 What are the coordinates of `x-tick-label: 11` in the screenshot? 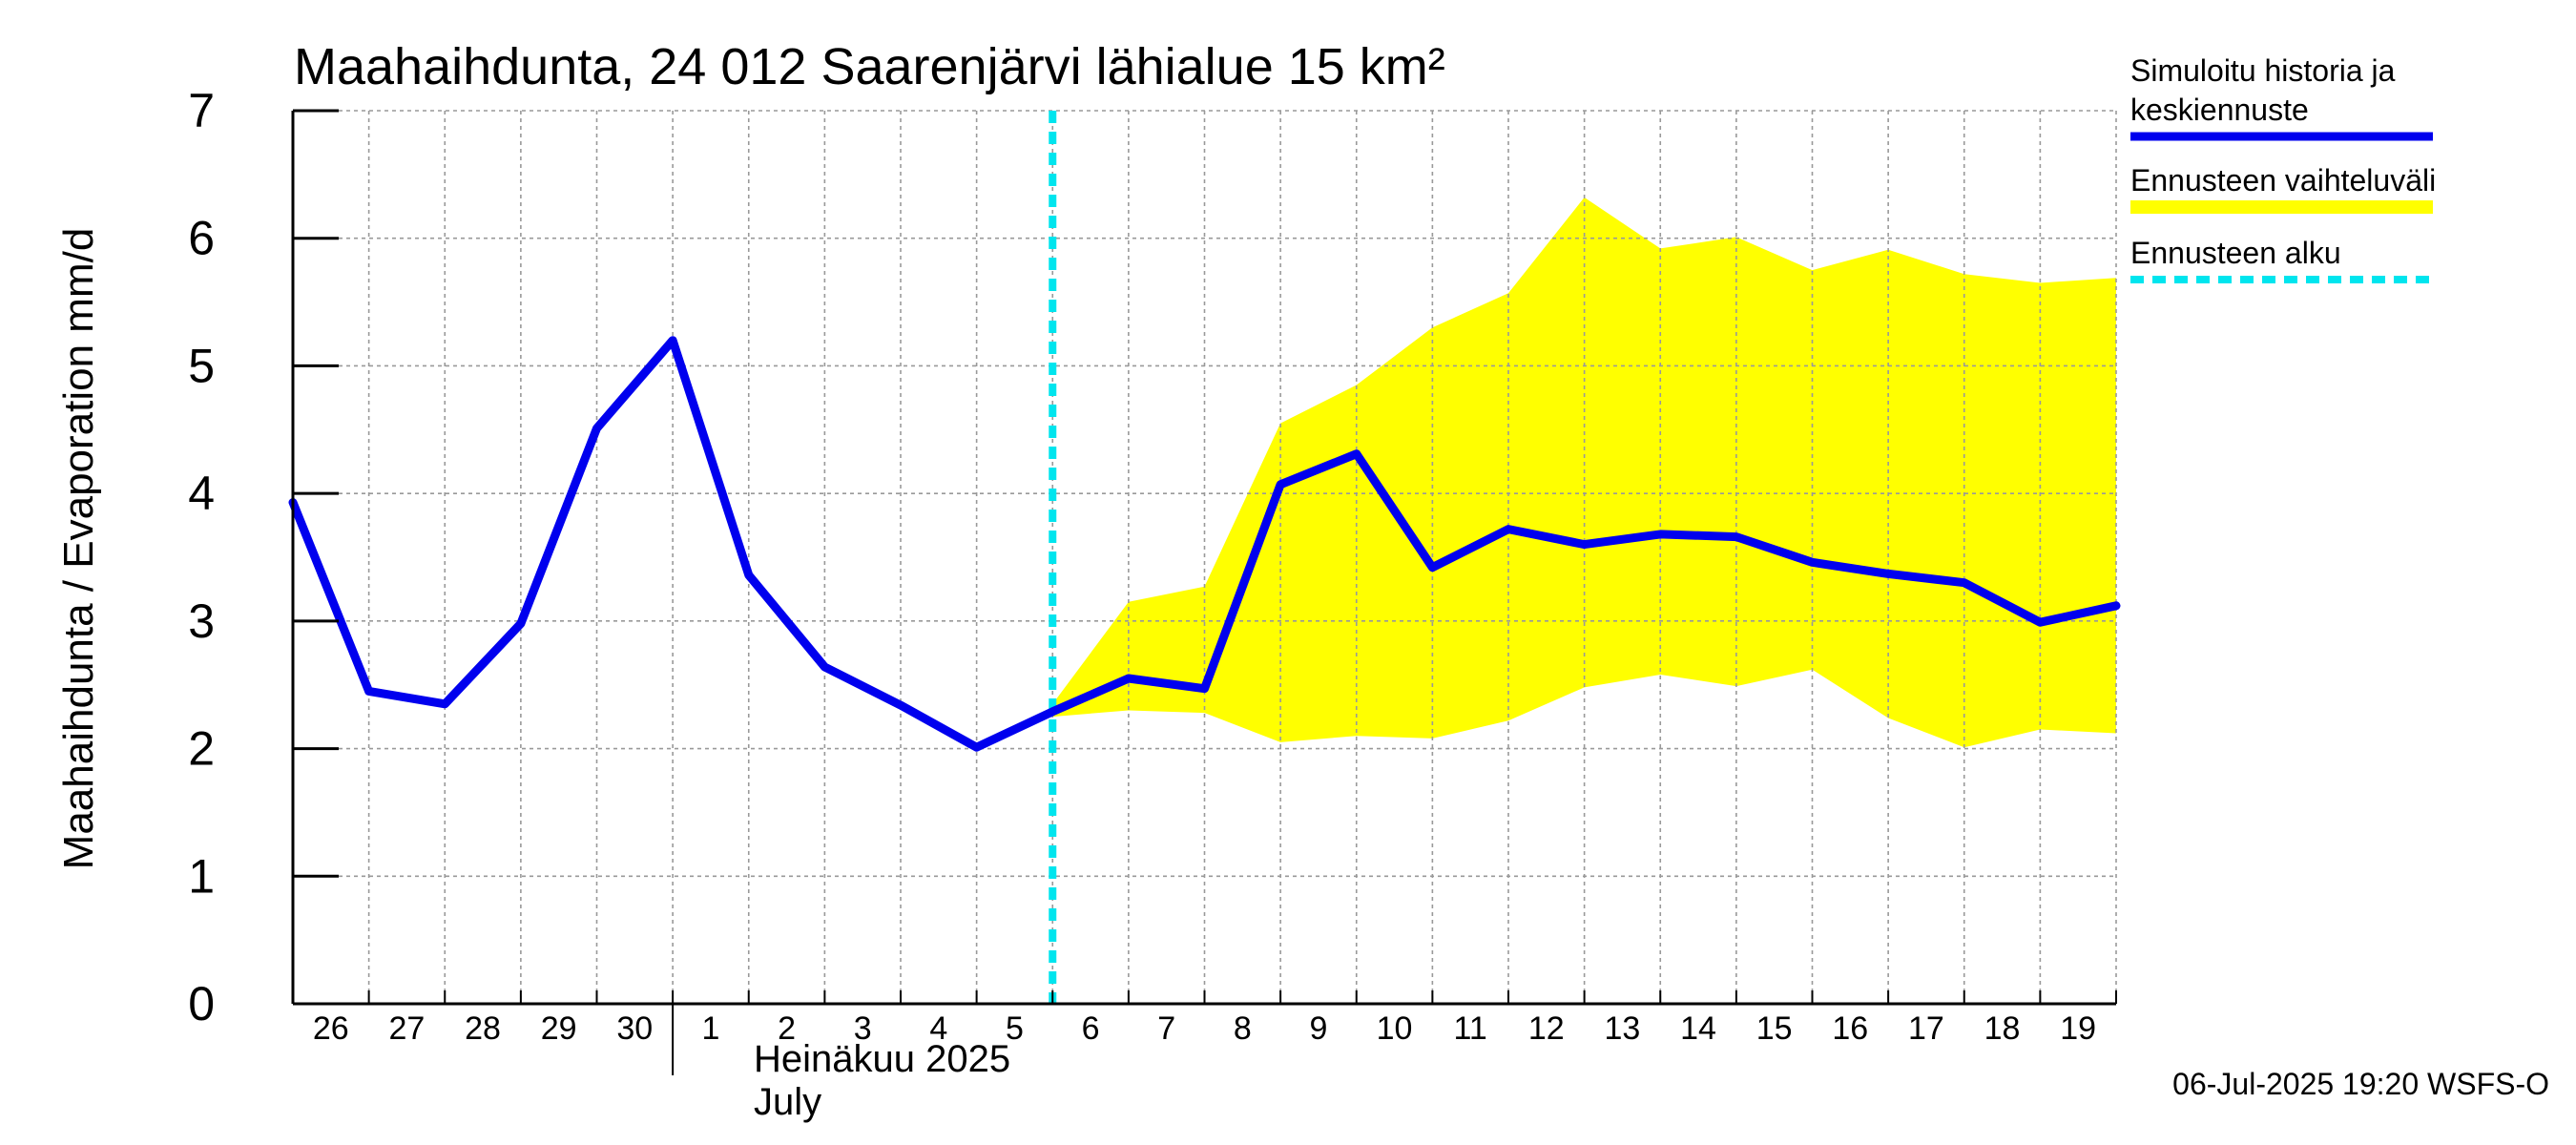 It's located at (1470, 1029).